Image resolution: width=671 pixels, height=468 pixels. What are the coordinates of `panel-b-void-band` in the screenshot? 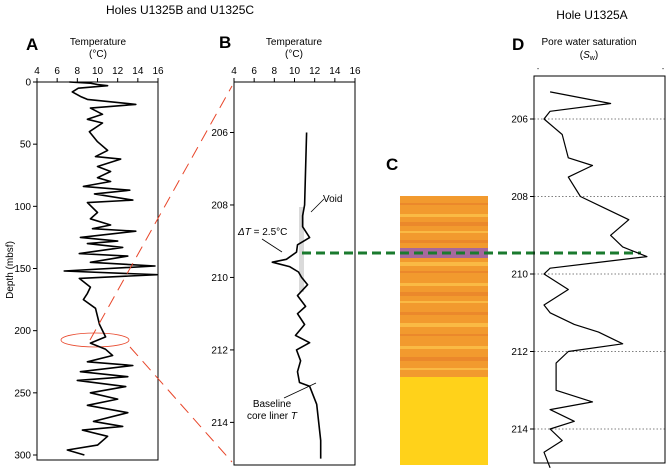 It's located at (301, 249).